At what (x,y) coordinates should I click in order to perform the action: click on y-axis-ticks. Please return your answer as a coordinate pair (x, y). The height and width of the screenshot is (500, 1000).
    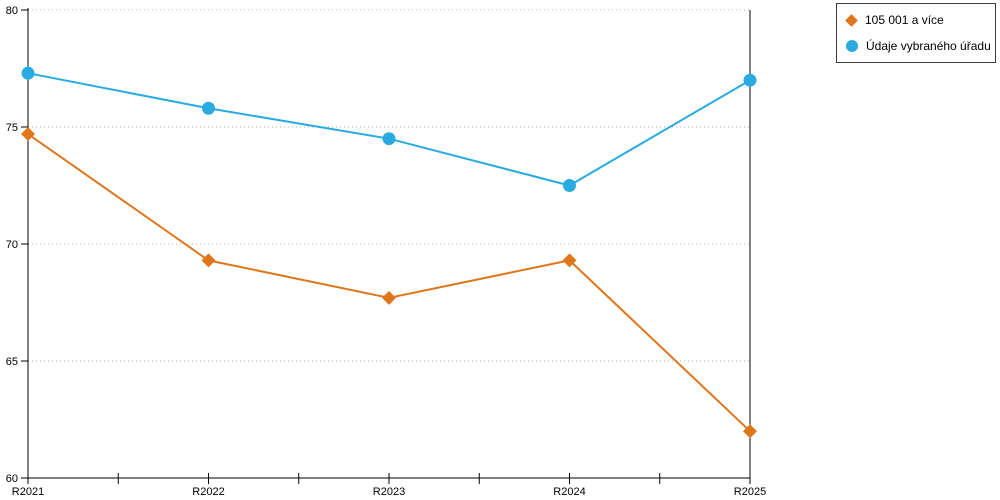
    Looking at the image, I should click on (24, 244).